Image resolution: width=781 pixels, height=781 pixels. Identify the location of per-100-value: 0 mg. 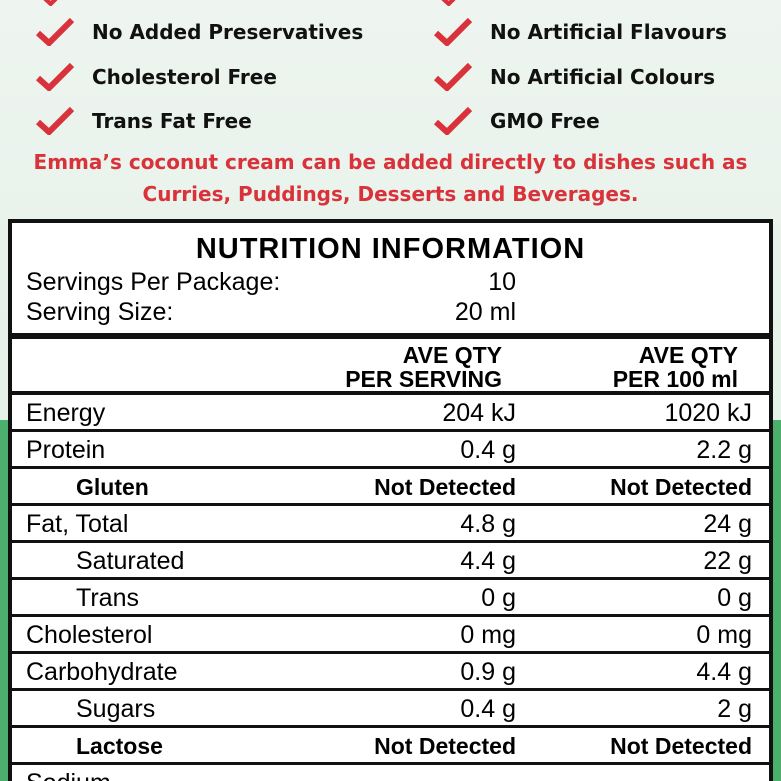
(724, 635).